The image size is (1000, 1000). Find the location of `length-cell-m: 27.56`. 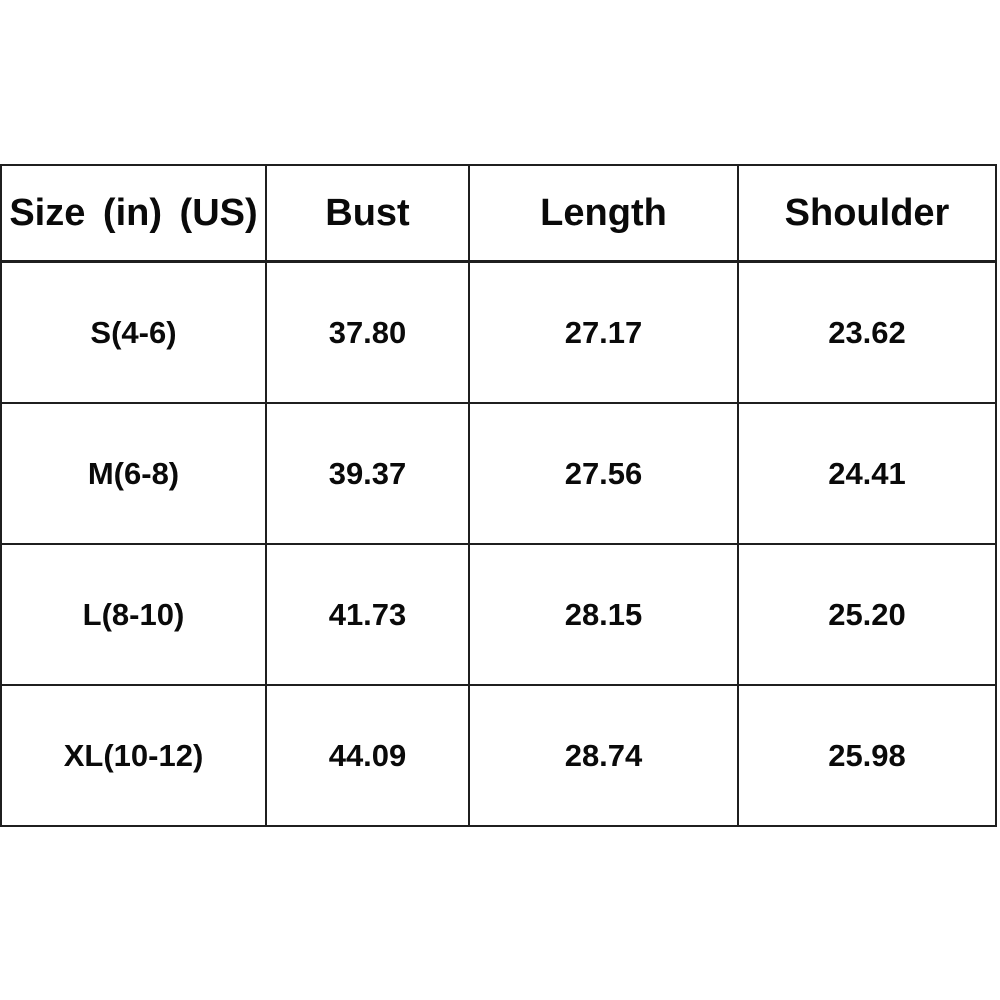

length-cell-m: 27.56 is located at coordinates (603, 473).